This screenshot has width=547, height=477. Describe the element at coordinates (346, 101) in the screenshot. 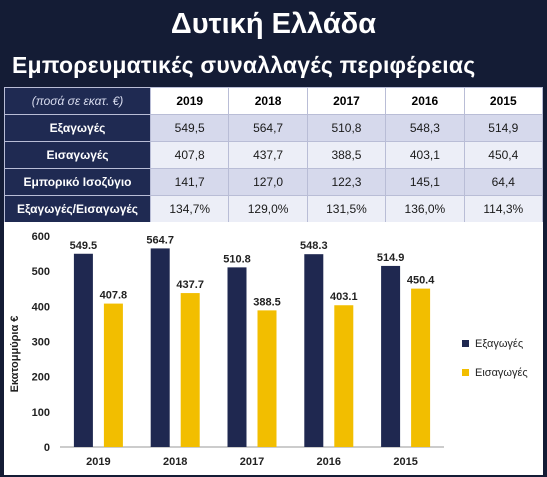

I see `column-header: 2017` at that location.